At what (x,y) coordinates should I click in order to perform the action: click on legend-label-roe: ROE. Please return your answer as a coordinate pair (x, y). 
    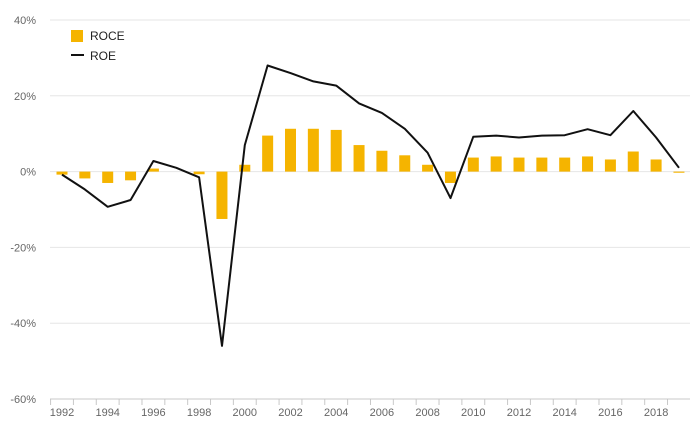
    Looking at the image, I should click on (103, 56).